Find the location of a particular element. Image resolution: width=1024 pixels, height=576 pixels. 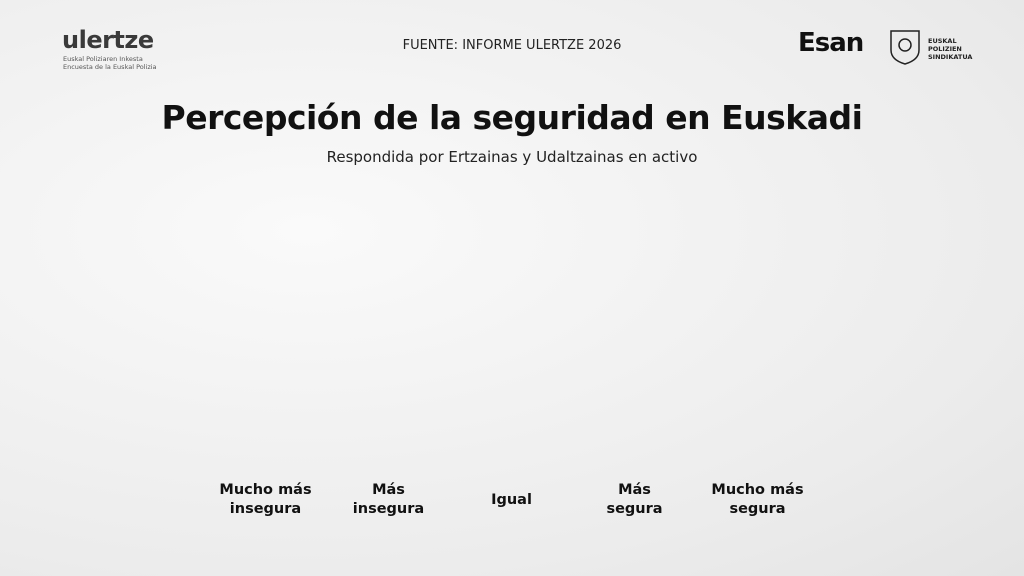

logo: ulertze is located at coordinates (108, 40).